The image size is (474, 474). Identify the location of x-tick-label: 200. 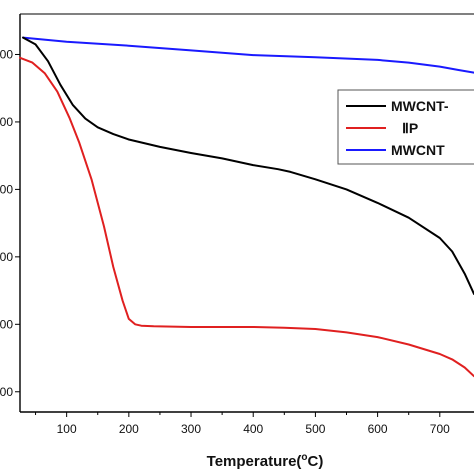
(129, 429).